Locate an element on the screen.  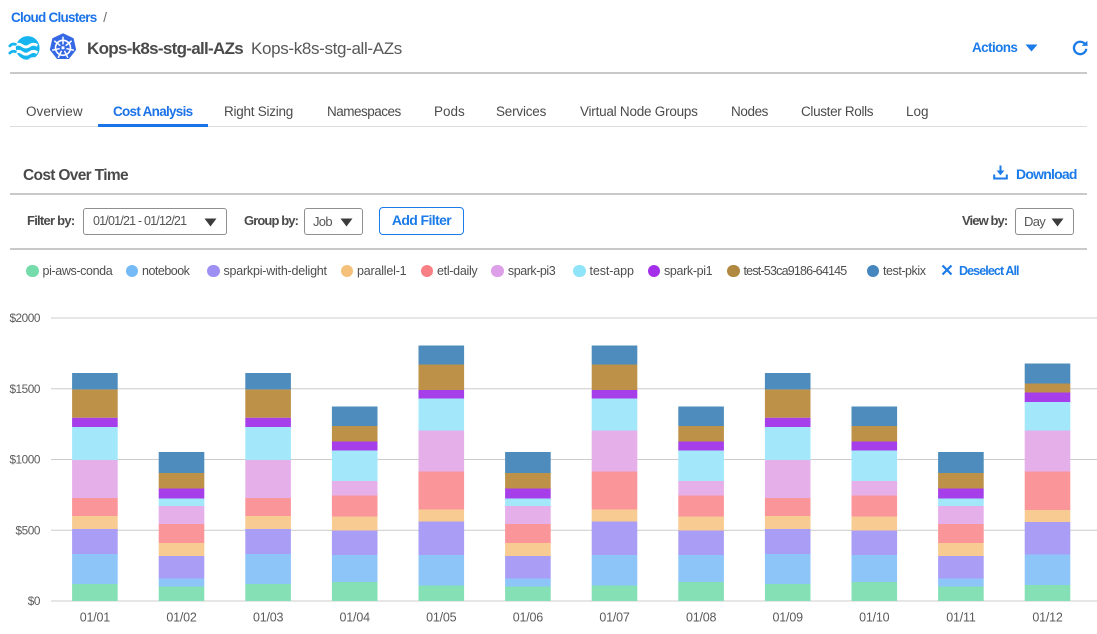
svg-text: $1500 is located at coordinates (24, 389).